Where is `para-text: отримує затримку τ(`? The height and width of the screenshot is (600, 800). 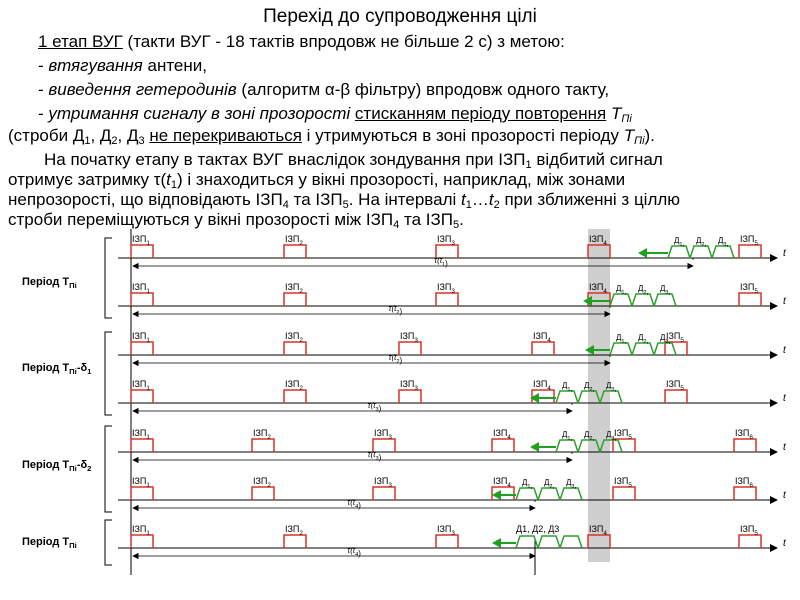
para-text: отримує затримку τ( is located at coordinates (87, 179).